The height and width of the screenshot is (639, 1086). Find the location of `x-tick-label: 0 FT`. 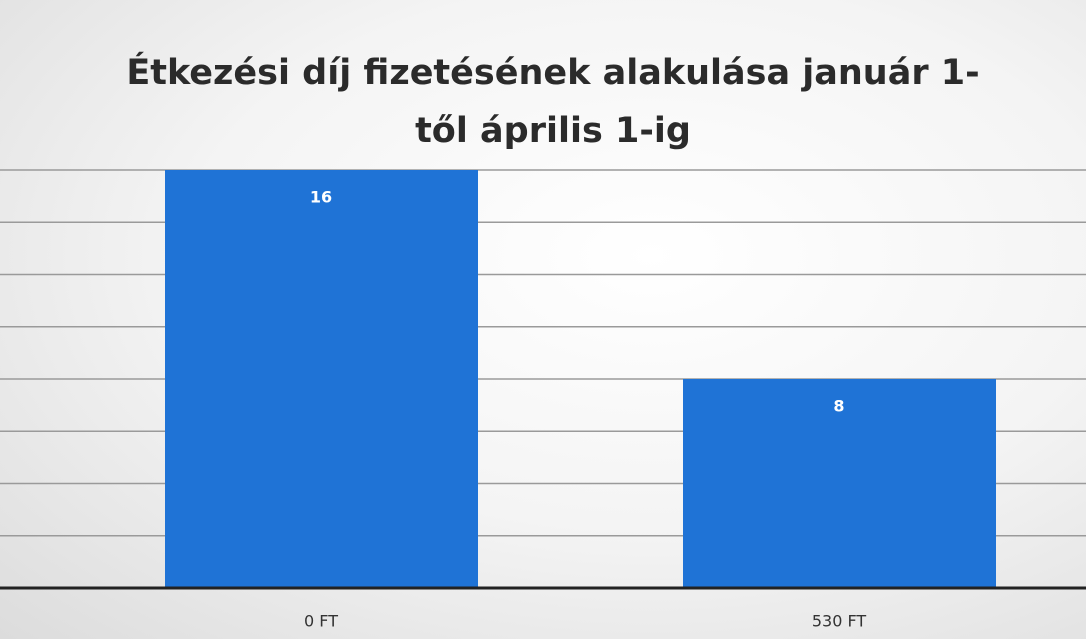

x-tick-label: 0 FT is located at coordinates (321, 621).